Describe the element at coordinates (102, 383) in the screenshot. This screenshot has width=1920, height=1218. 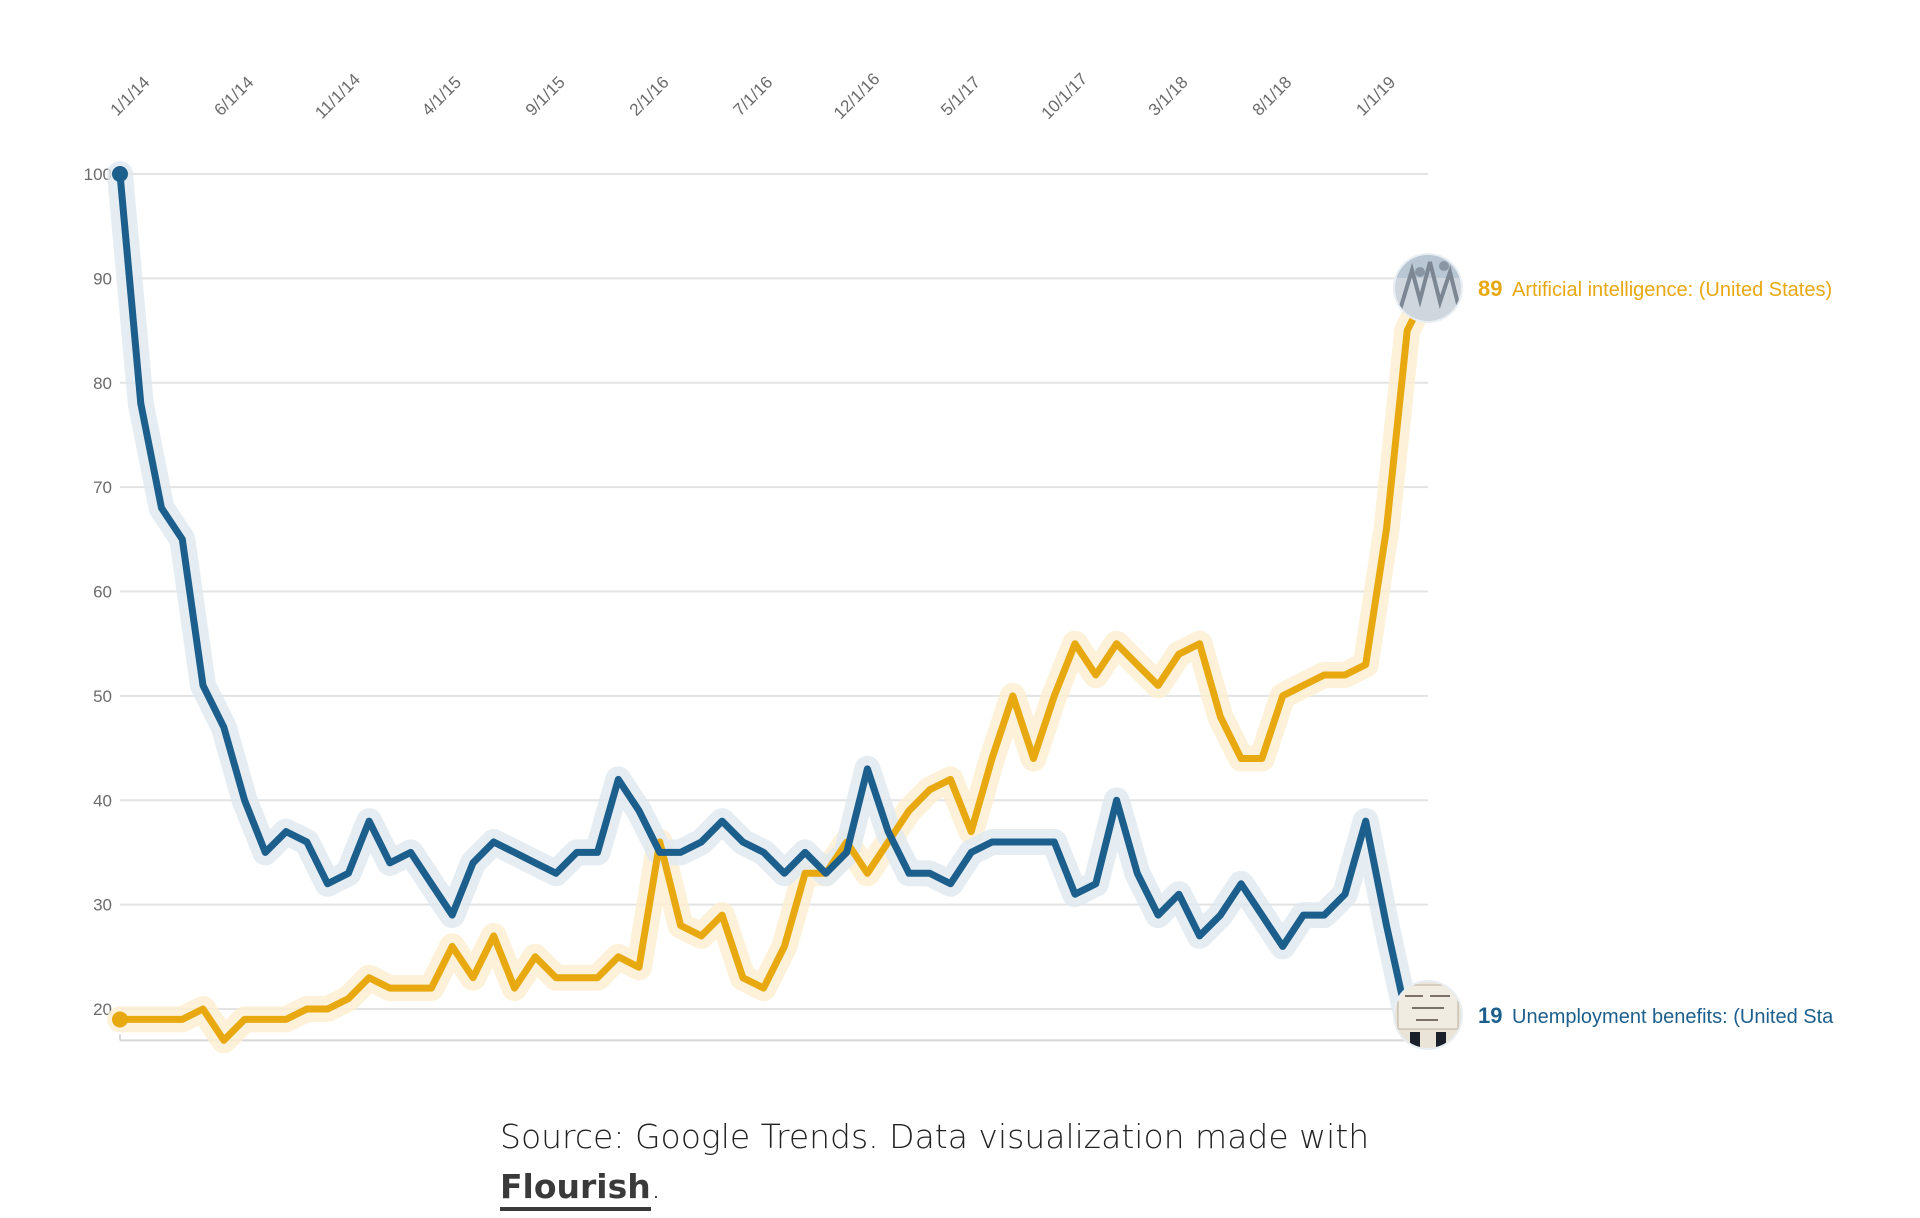
I see `y-tick-label: 80` at that location.